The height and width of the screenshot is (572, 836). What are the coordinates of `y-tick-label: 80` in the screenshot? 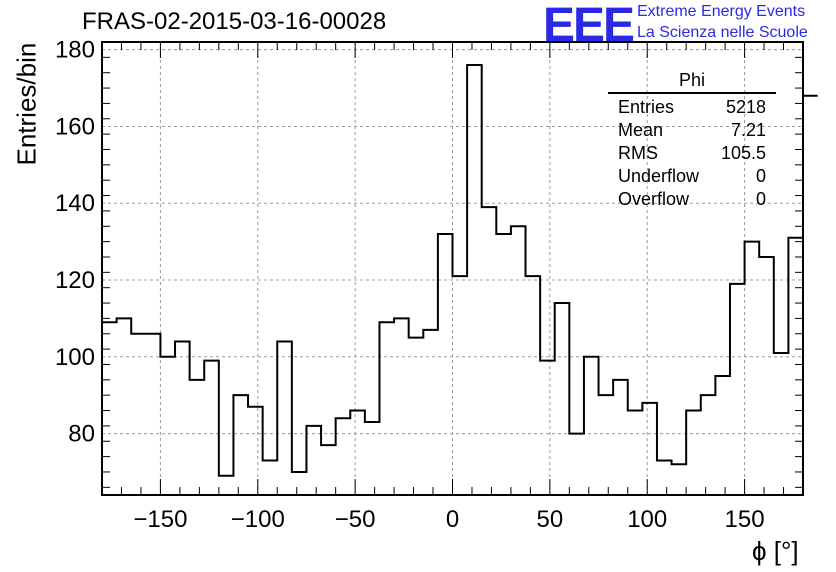 It's located at (81, 434).